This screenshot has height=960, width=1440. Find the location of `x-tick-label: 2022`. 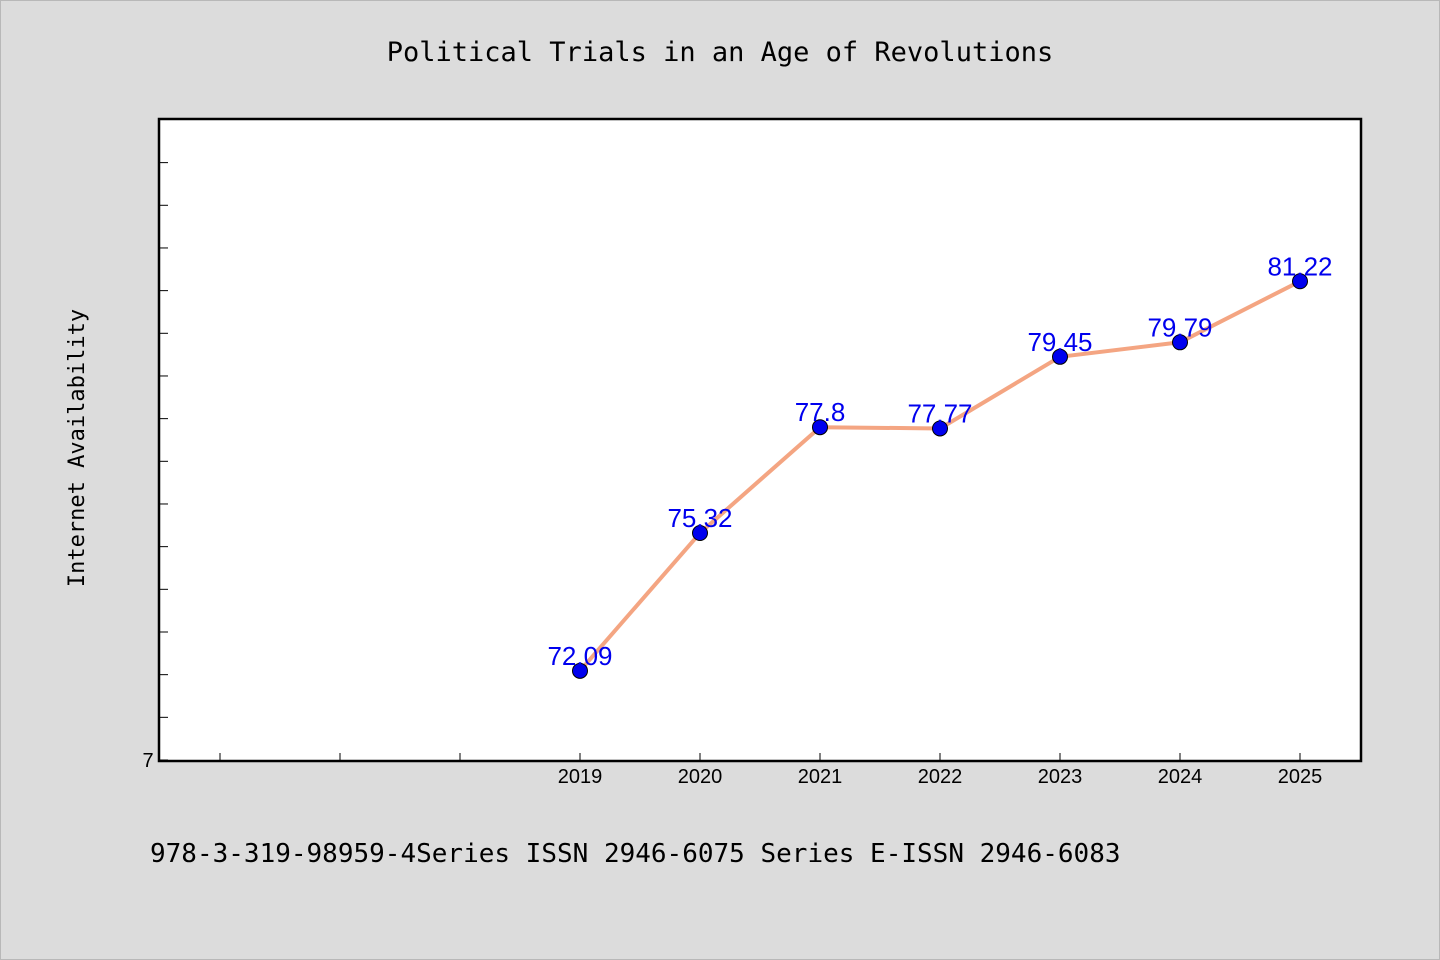

x-tick-label: 2022 is located at coordinates (940, 777).